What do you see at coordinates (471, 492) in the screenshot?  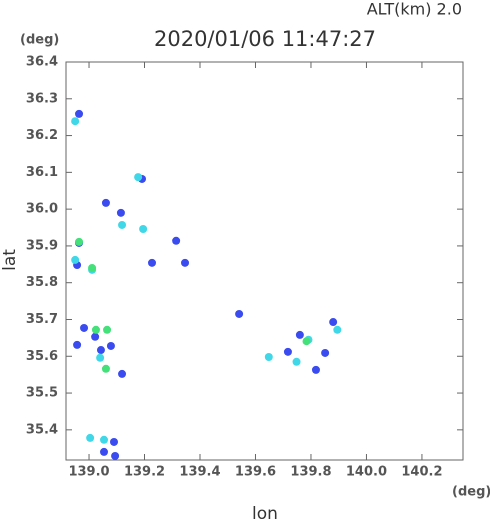 I see `x-unit: (deg)` at bounding box center [471, 492].